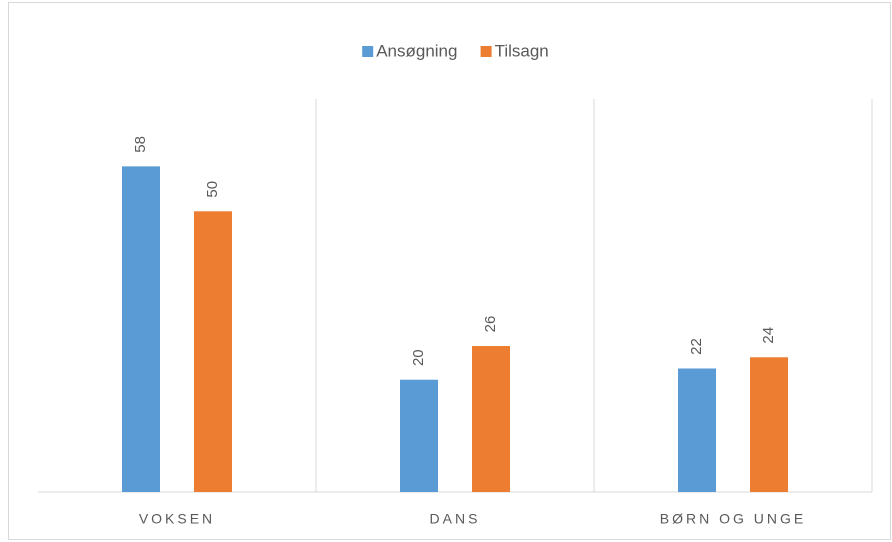 This screenshot has height=542, width=892. What do you see at coordinates (522, 50) in the screenshot?
I see `legend-label: Tilsagn` at bounding box center [522, 50].